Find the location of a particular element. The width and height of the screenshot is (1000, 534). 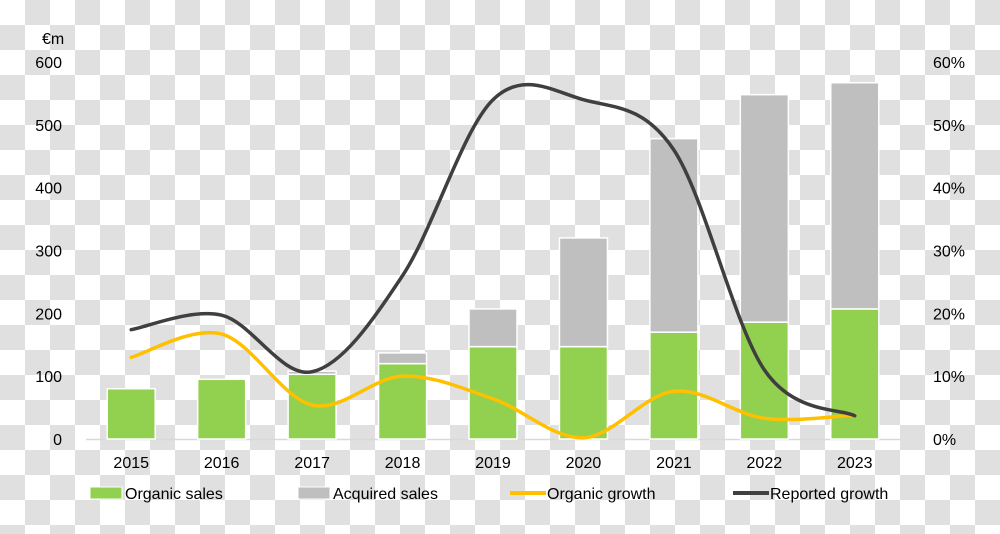

y2-tick-label: 0% is located at coordinates (944, 440).